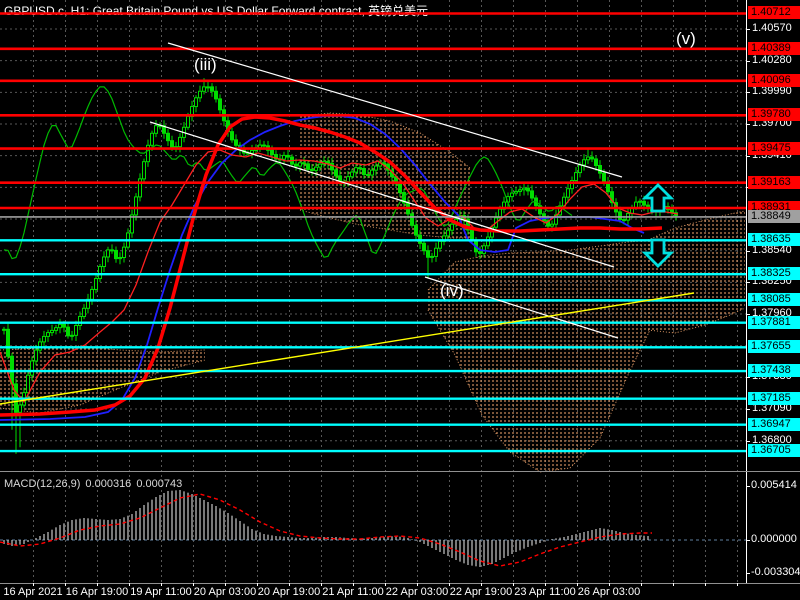 This screenshot has height=600, width=800. I want to click on support-level-label: 1.38325, so click(774, 273).